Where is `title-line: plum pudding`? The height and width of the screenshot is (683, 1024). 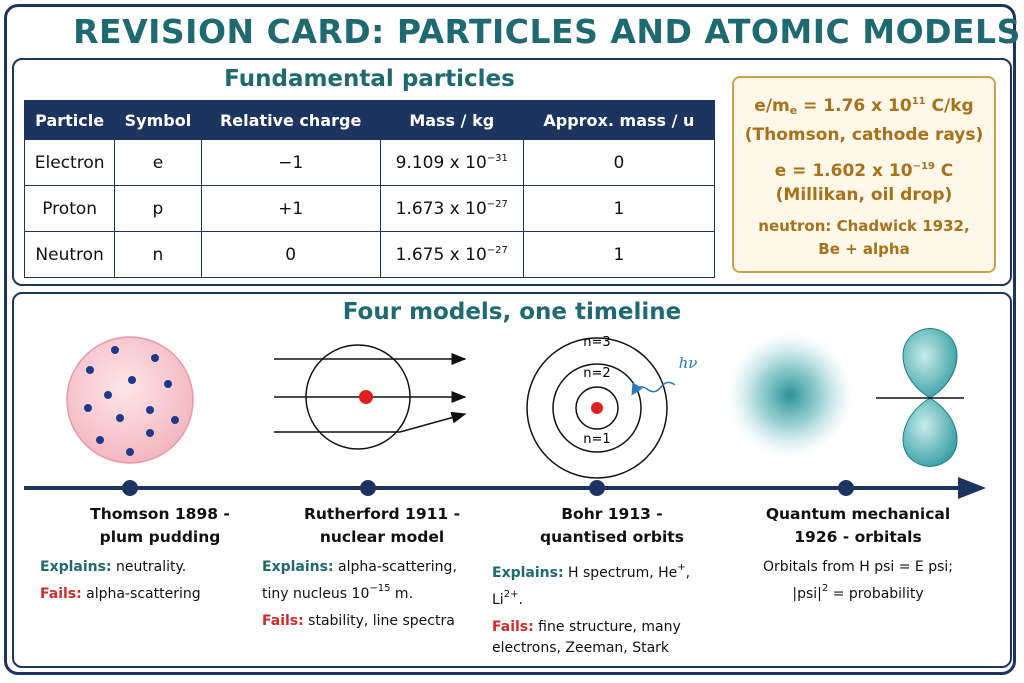
title-line: plum pudding is located at coordinates (160, 537).